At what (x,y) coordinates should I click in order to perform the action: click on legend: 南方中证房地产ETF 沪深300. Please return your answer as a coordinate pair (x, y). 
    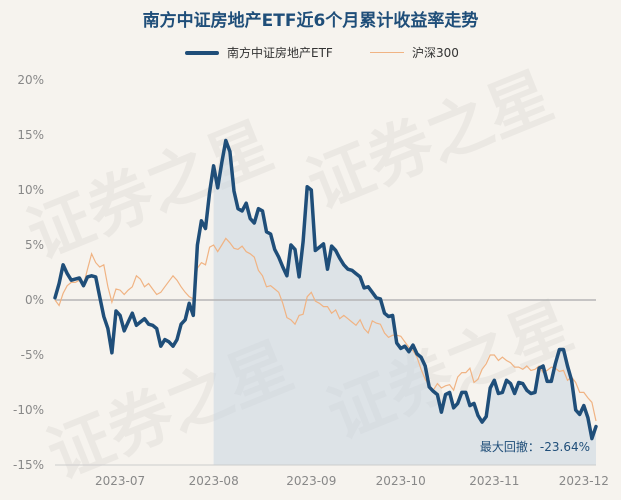
    Looking at the image, I should click on (310, 53).